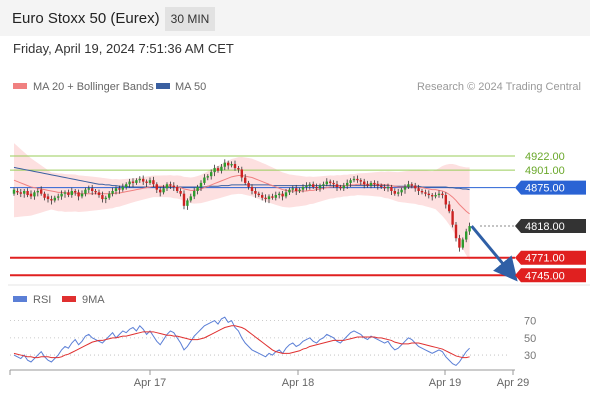  What do you see at coordinates (499, 87) in the screenshot?
I see `credit-label: Research © 2024 Trading Central` at bounding box center [499, 87].